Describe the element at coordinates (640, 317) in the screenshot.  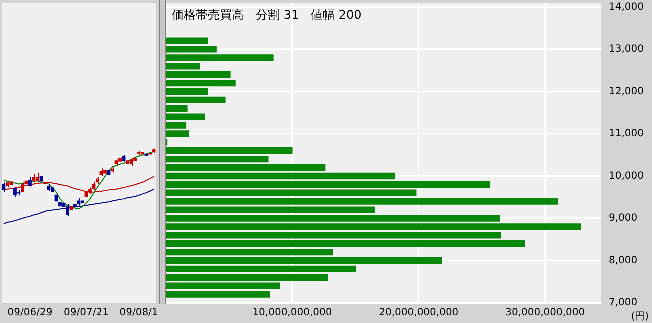
I see `y-axis-title: (円)` at that location.